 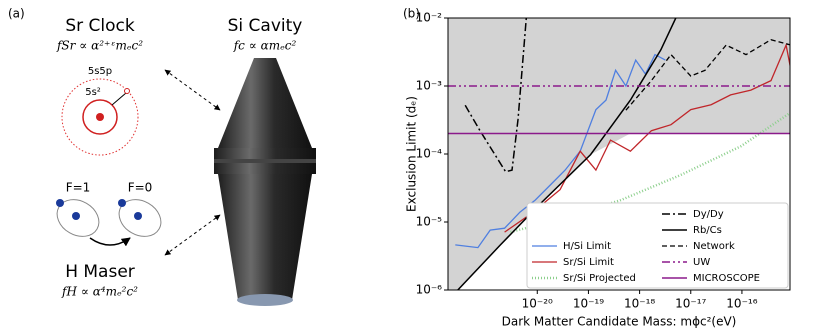 I want to click on legend-label: Network, so click(x=714, y=246).